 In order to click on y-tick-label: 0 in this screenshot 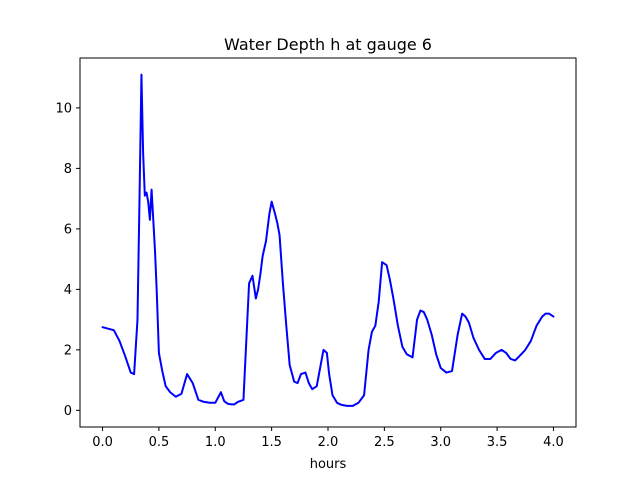, I will do `click(68, 411)`.